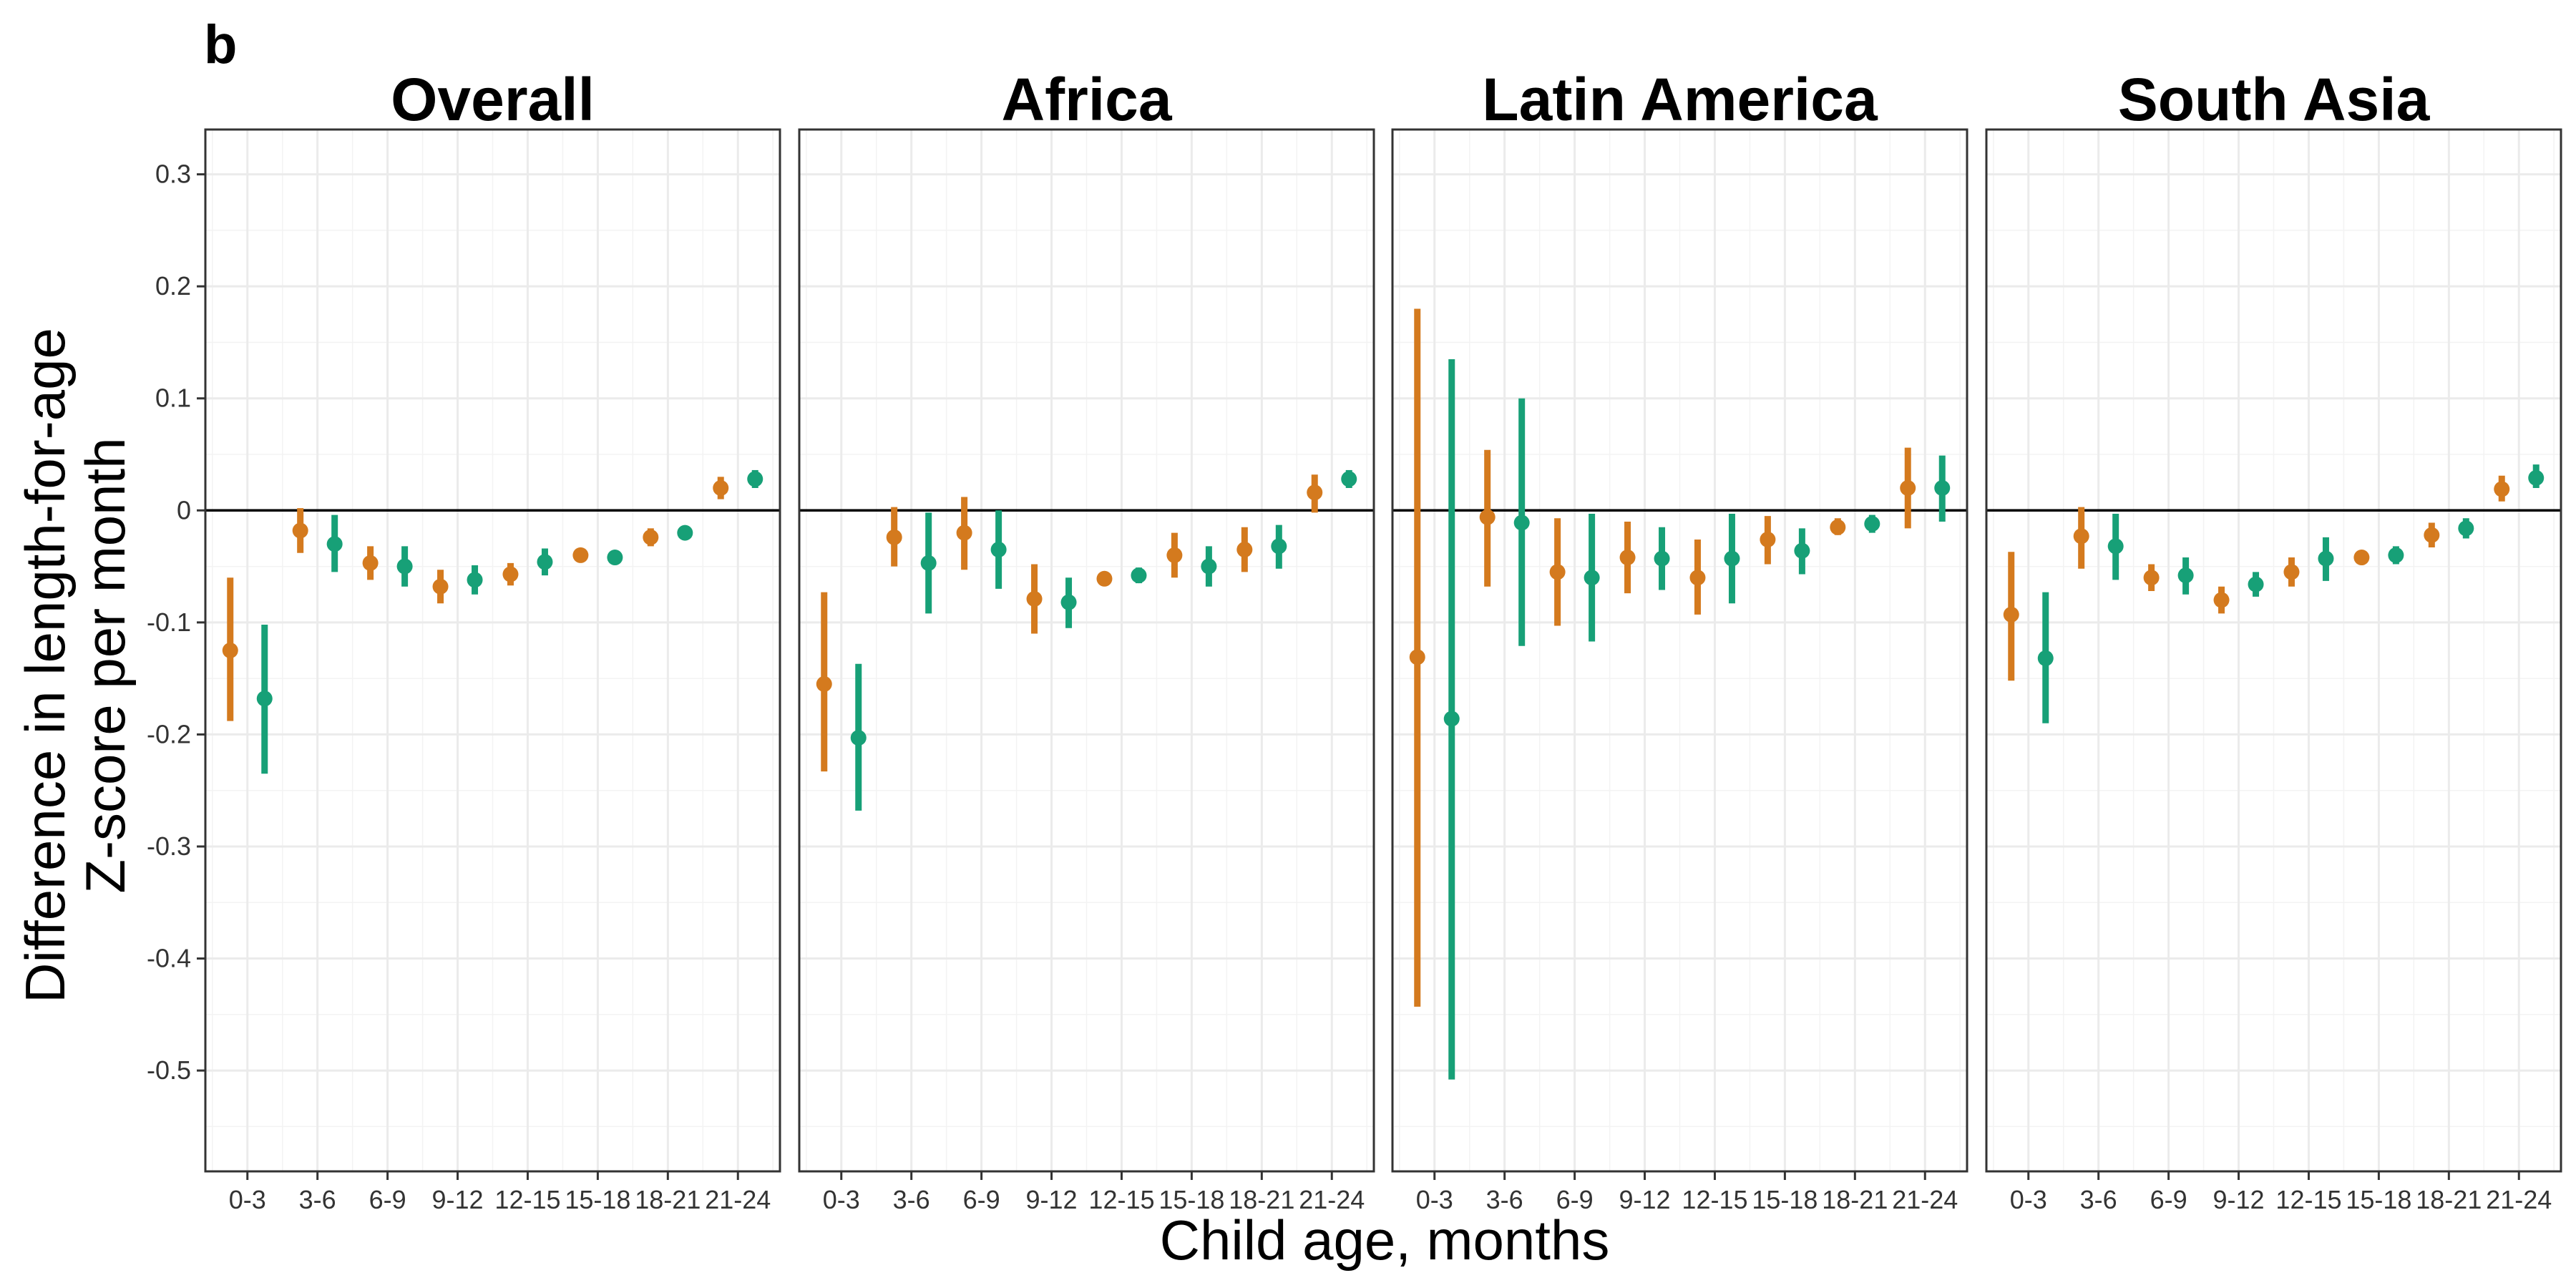 The width and height of the screenshot is (2576, 1288). What do you see at coordinates (1385, 1240) in the screenshot?
I see `x-axis-title: Child age, months` at bounding box center [1385, 1240].